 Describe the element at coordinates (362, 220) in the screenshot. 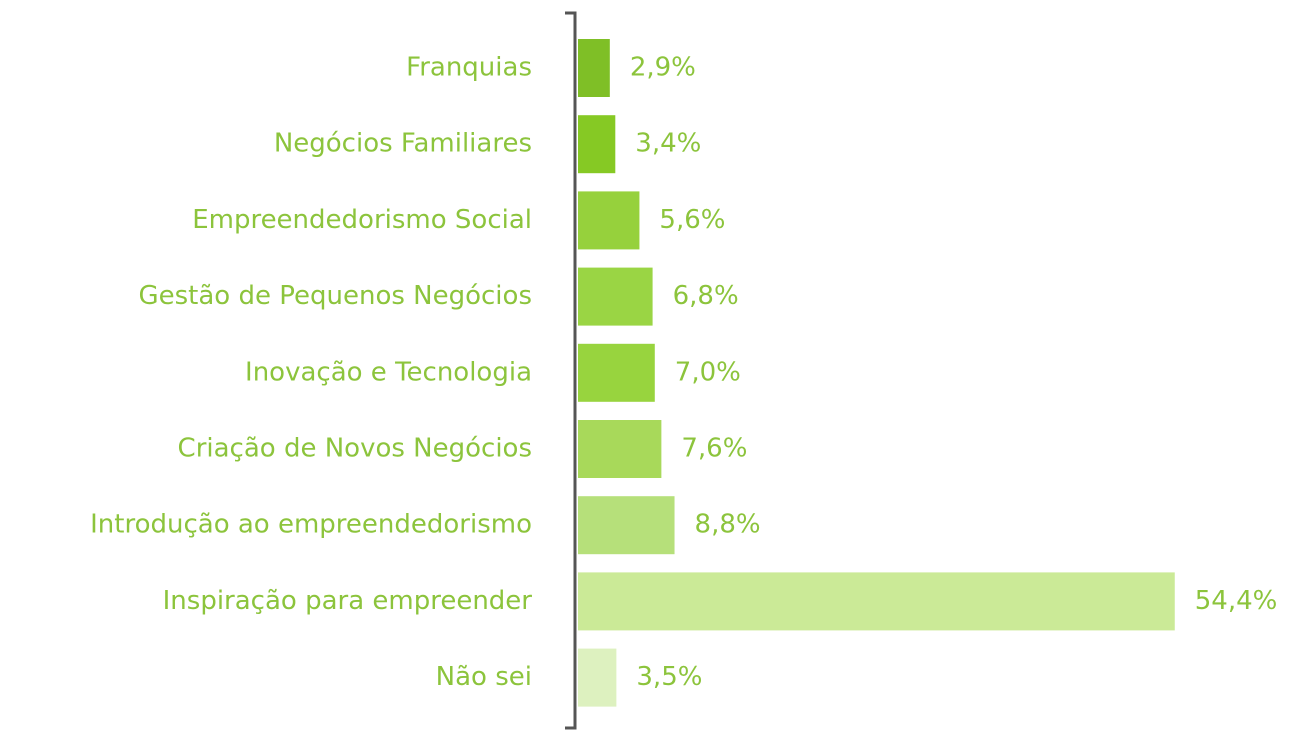

I see `category-label: Empreendedorismo Social` at that location.